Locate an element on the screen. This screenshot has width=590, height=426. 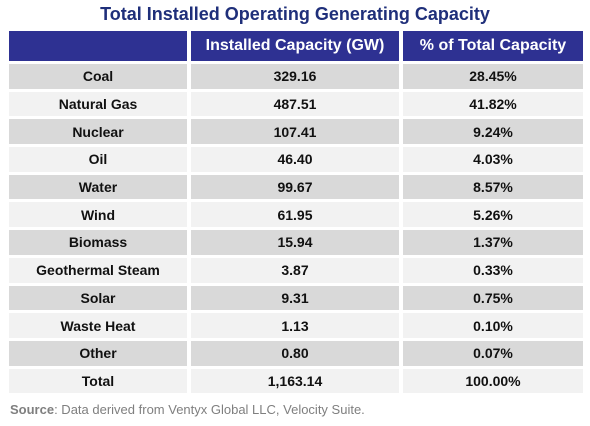
table-row: Solar 9.31 0.75% is located at coordinates (296, 298).